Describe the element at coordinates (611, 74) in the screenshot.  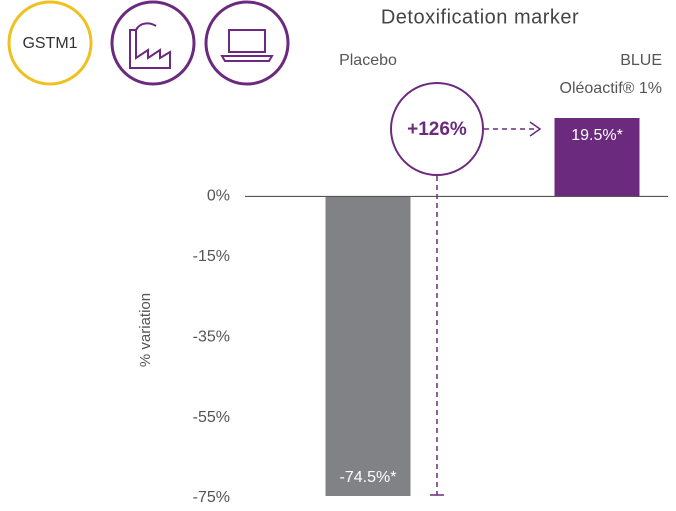
I see `x-tick-label: BLUE Oléoactif® 1%` at that location.